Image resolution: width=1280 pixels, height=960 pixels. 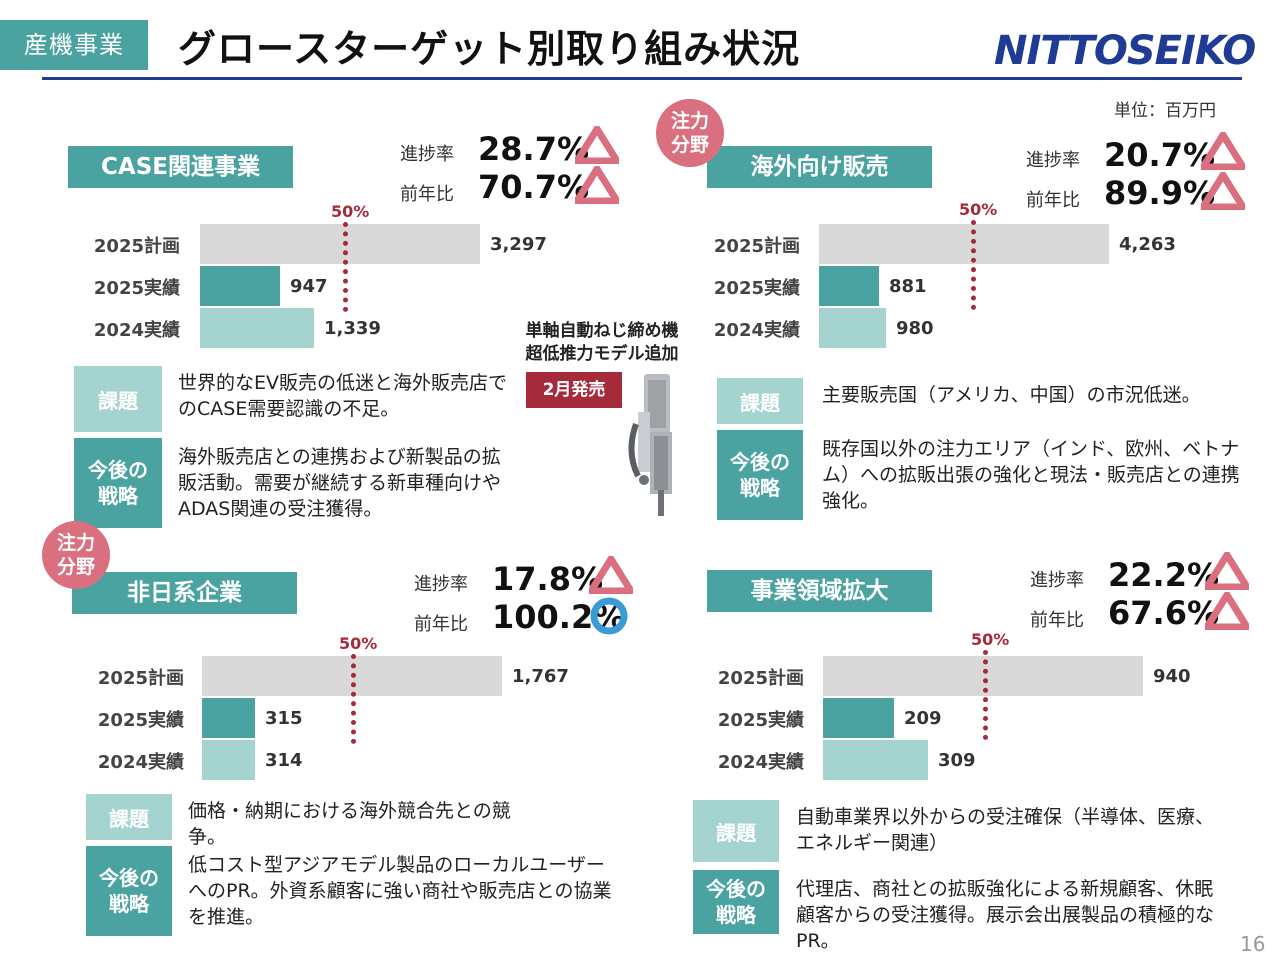 I want to click on segment-tag: 産機事業, so click(x=74, y=45).